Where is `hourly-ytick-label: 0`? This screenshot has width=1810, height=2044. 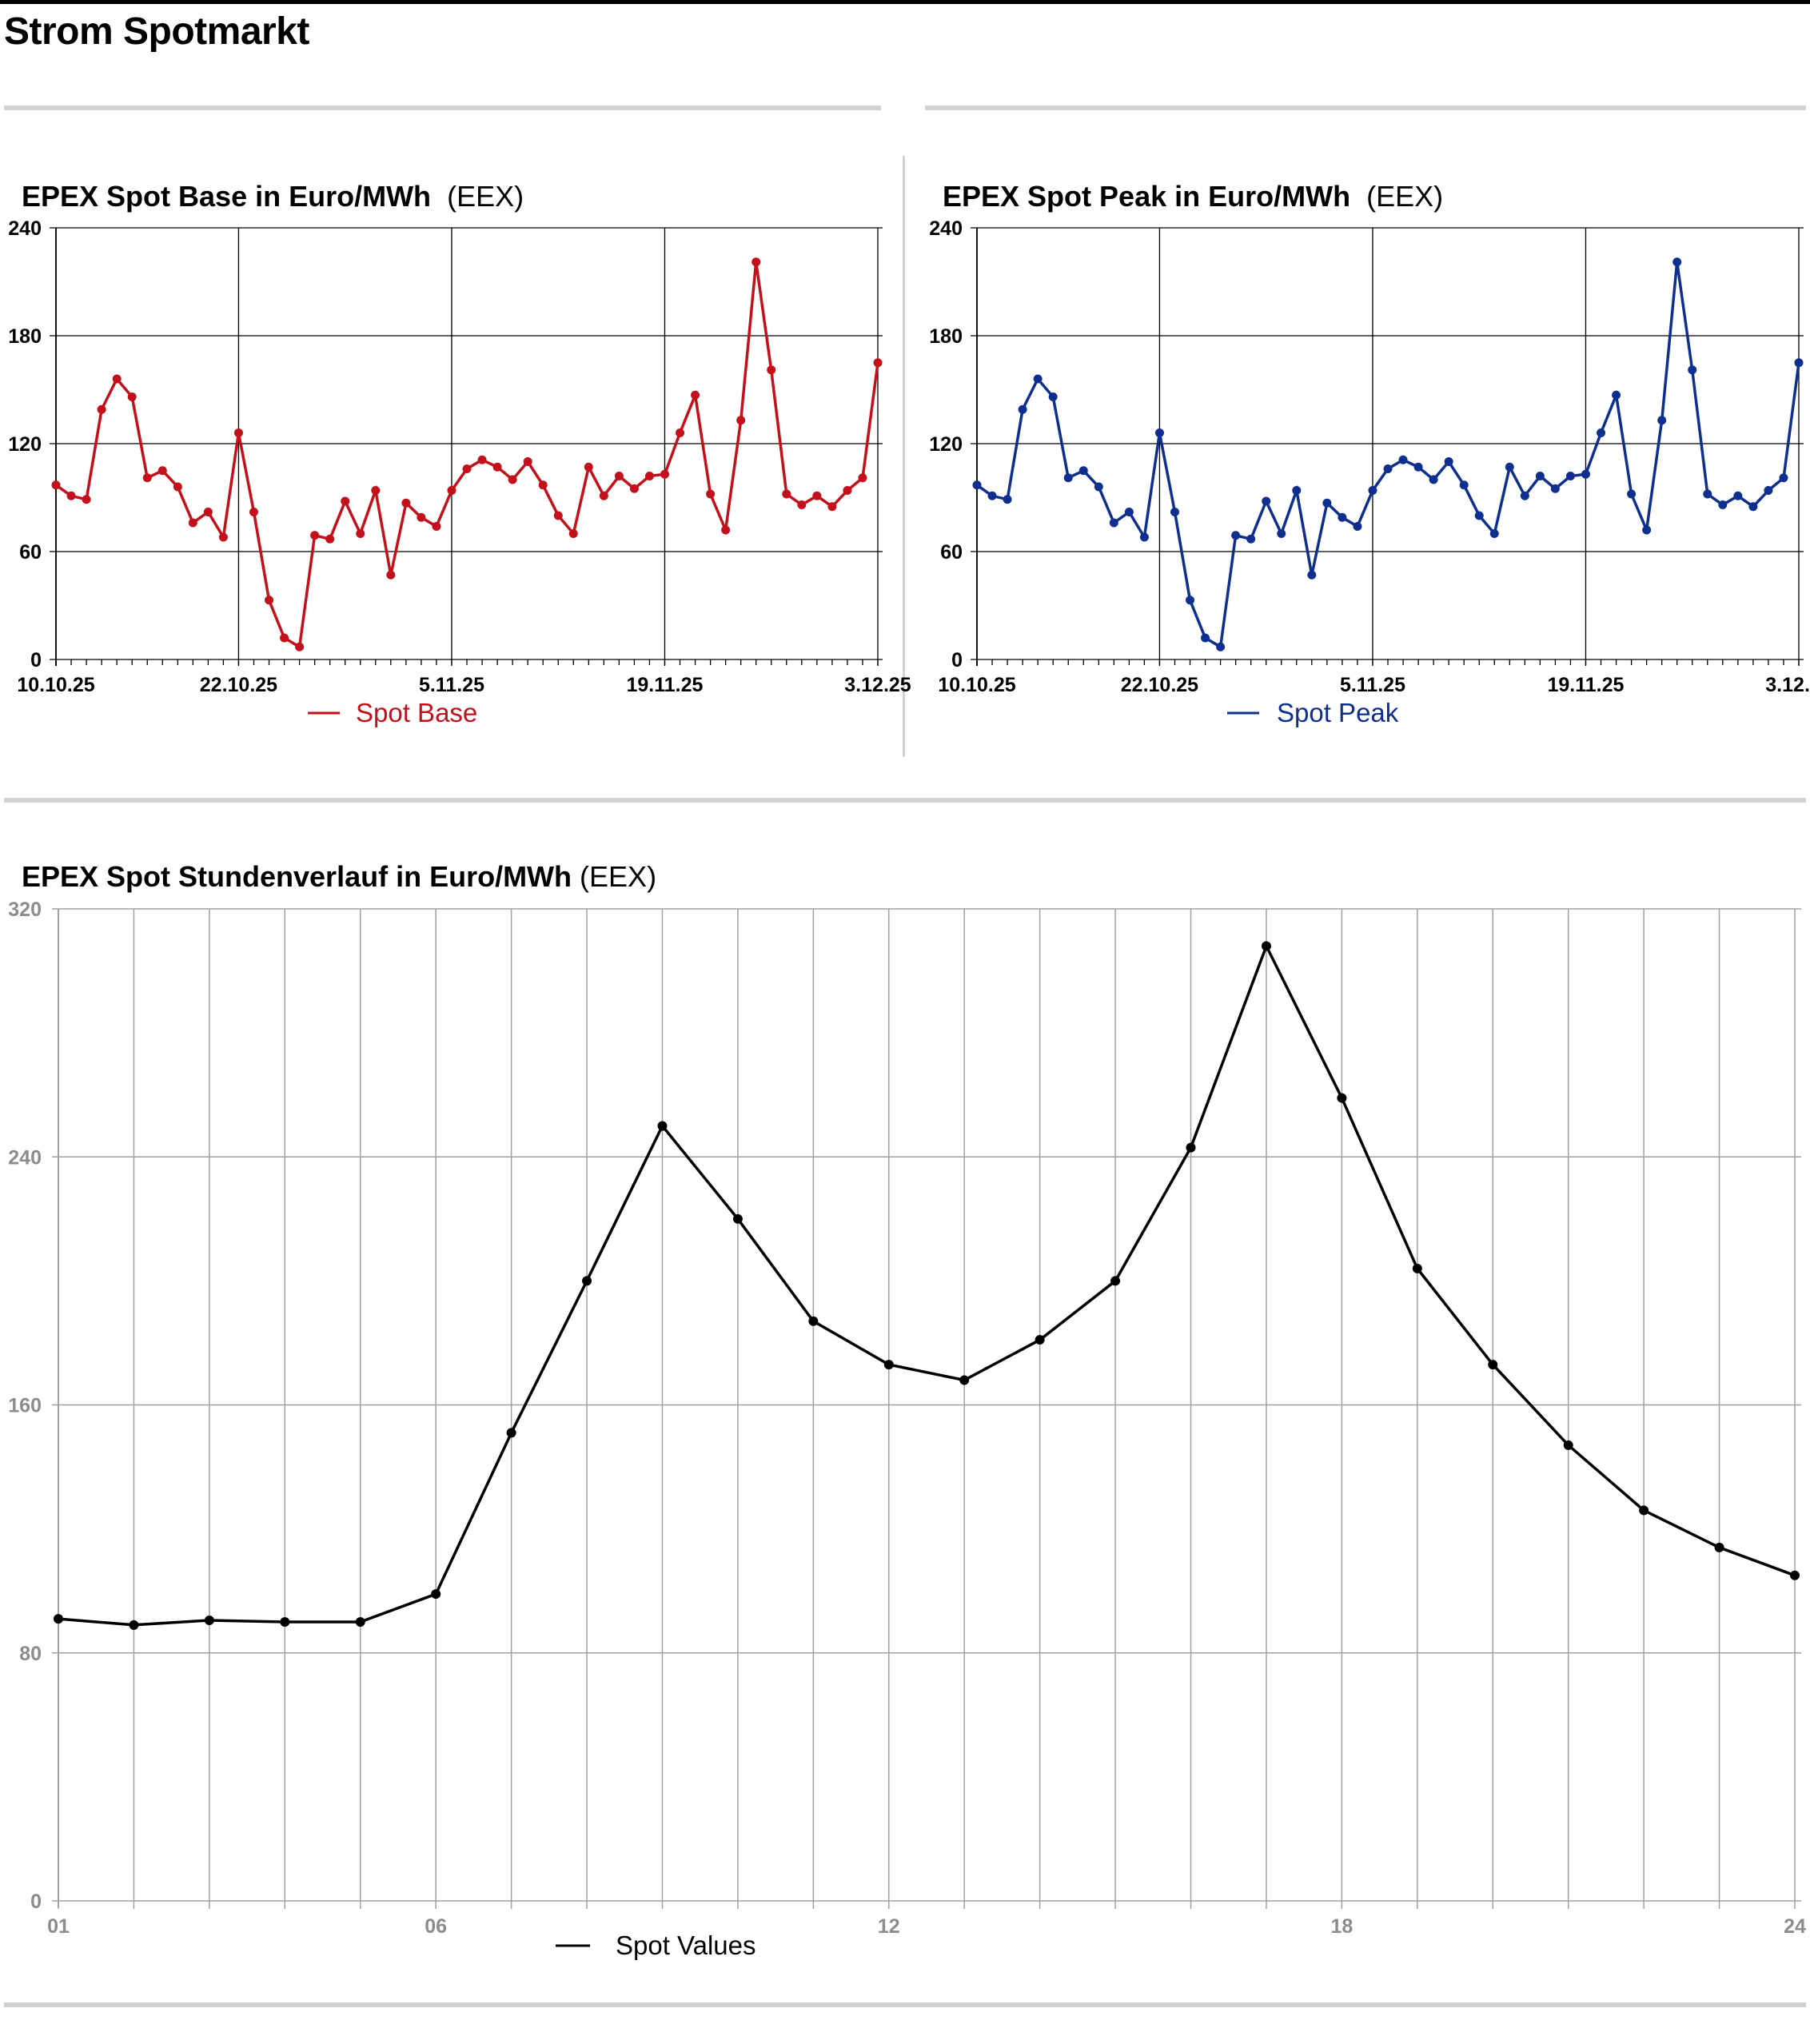 hourly-ytick-label: 0 is located at coordinates (36, 1902).